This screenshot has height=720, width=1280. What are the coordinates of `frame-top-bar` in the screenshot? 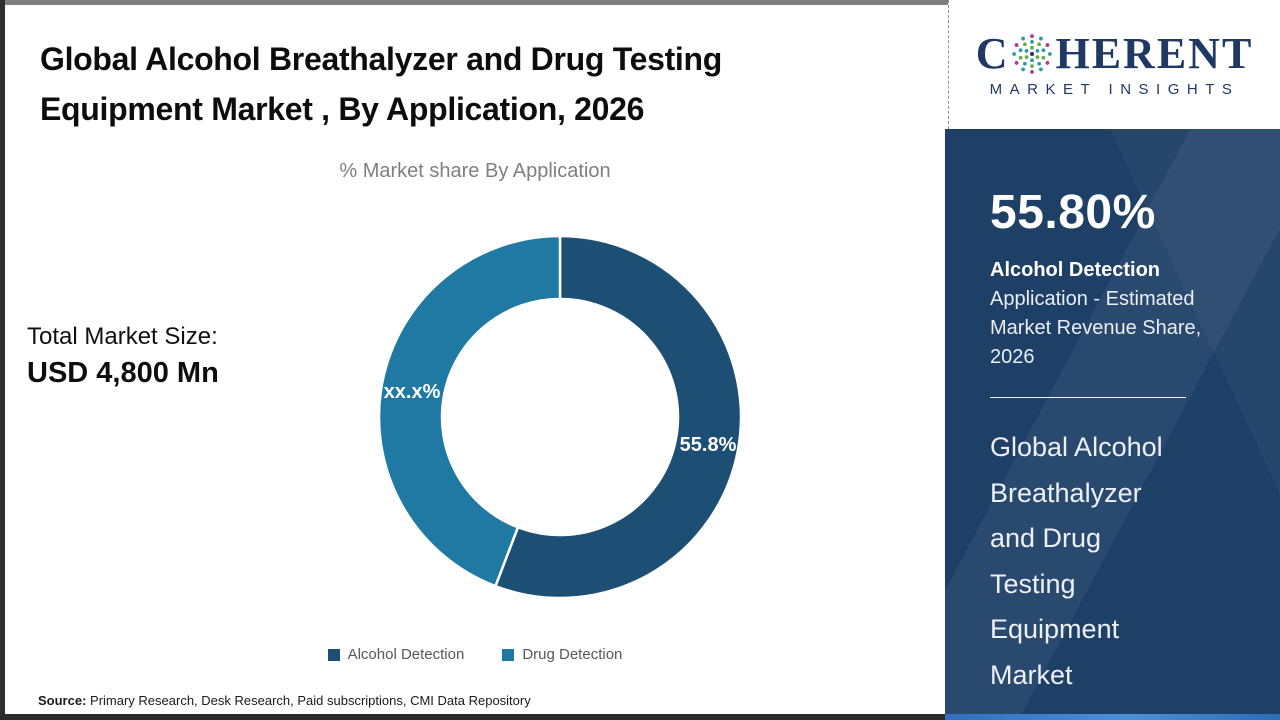 It's located at (474, 2).